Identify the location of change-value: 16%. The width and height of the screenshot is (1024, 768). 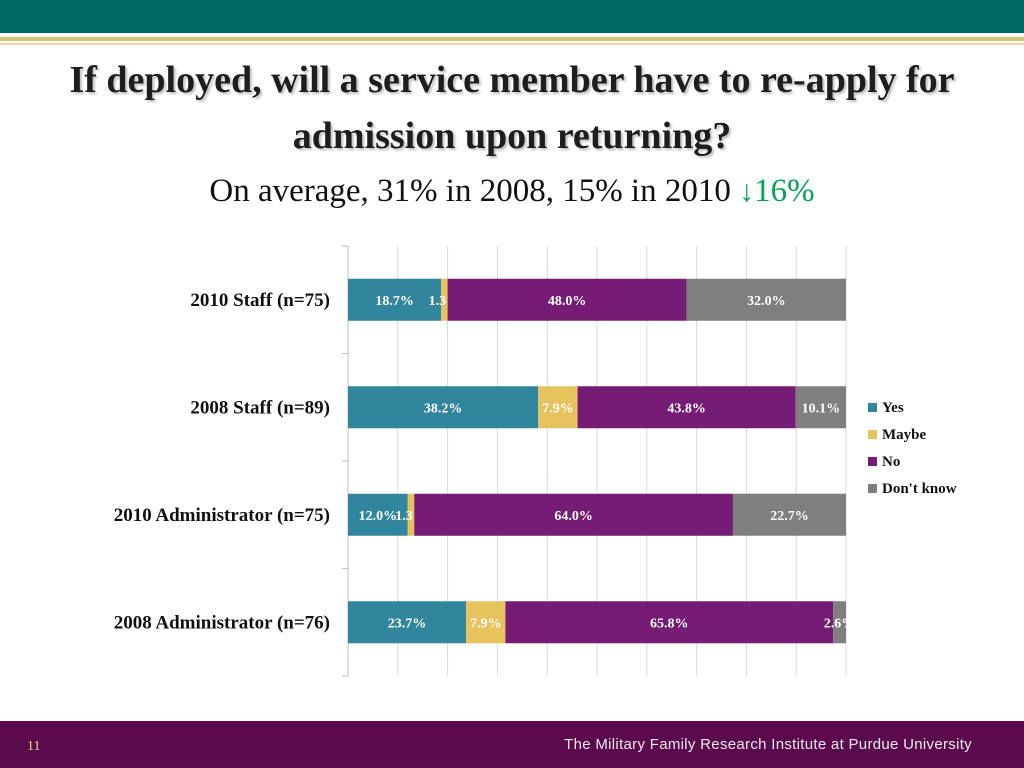
(784, 191).